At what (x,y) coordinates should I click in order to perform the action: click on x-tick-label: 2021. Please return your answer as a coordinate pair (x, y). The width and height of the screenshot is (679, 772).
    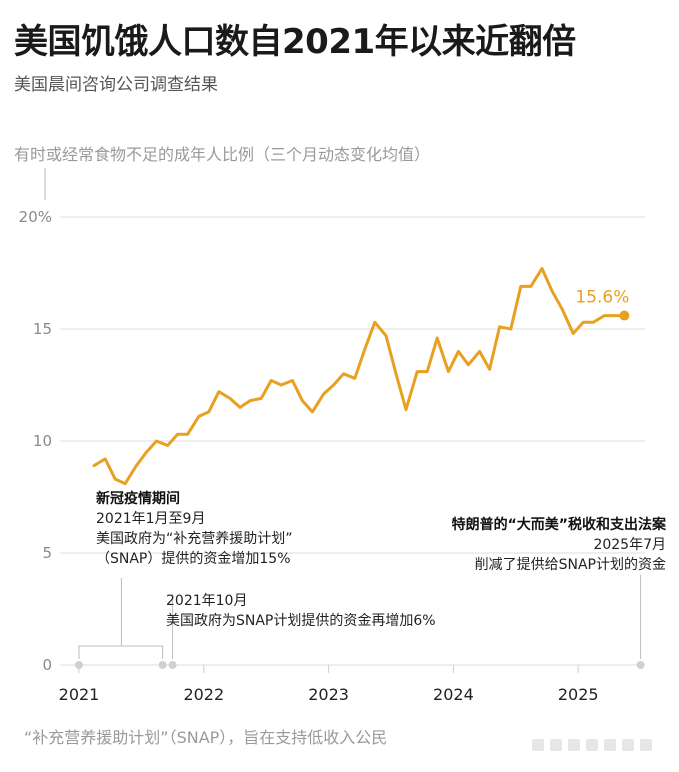
    Looking at the image, I should click on (79, 694).